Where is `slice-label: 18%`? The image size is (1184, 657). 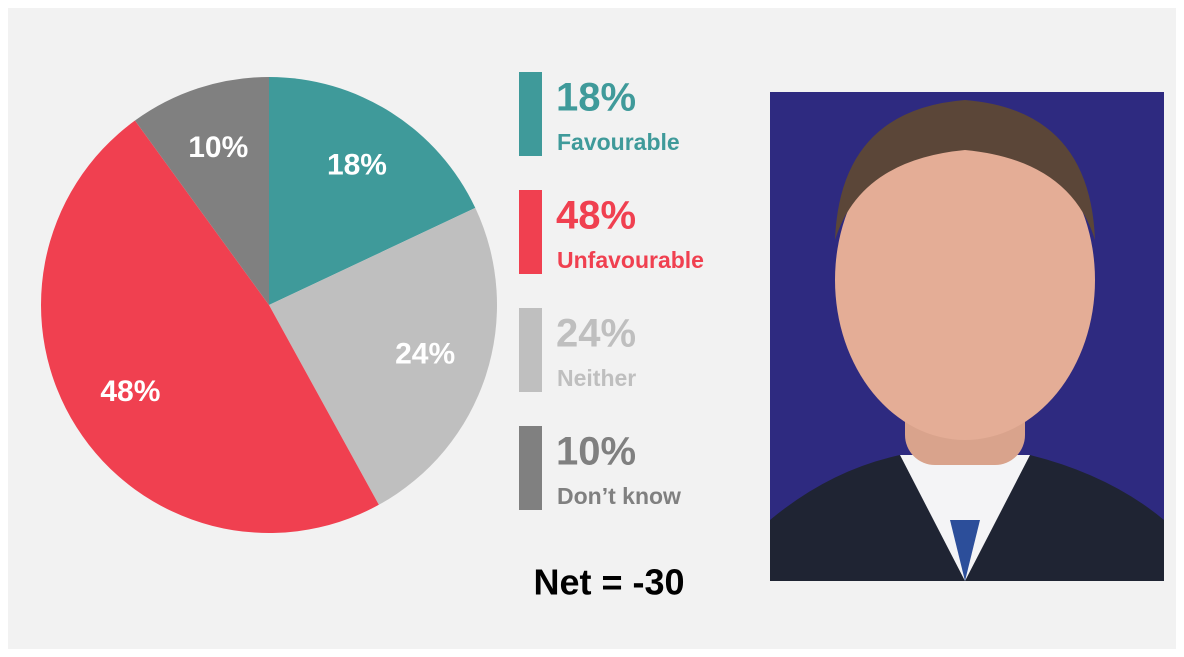 slice-label: 18% is located at coordinates (357, 164).